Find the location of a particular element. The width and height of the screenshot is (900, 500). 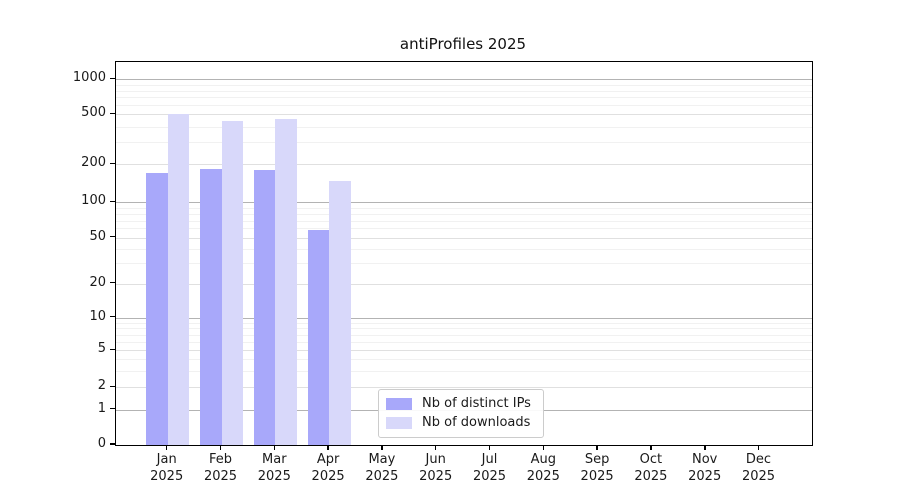

x-axis-tick-label: Nov 2025 is located at coordinates (705, 468).